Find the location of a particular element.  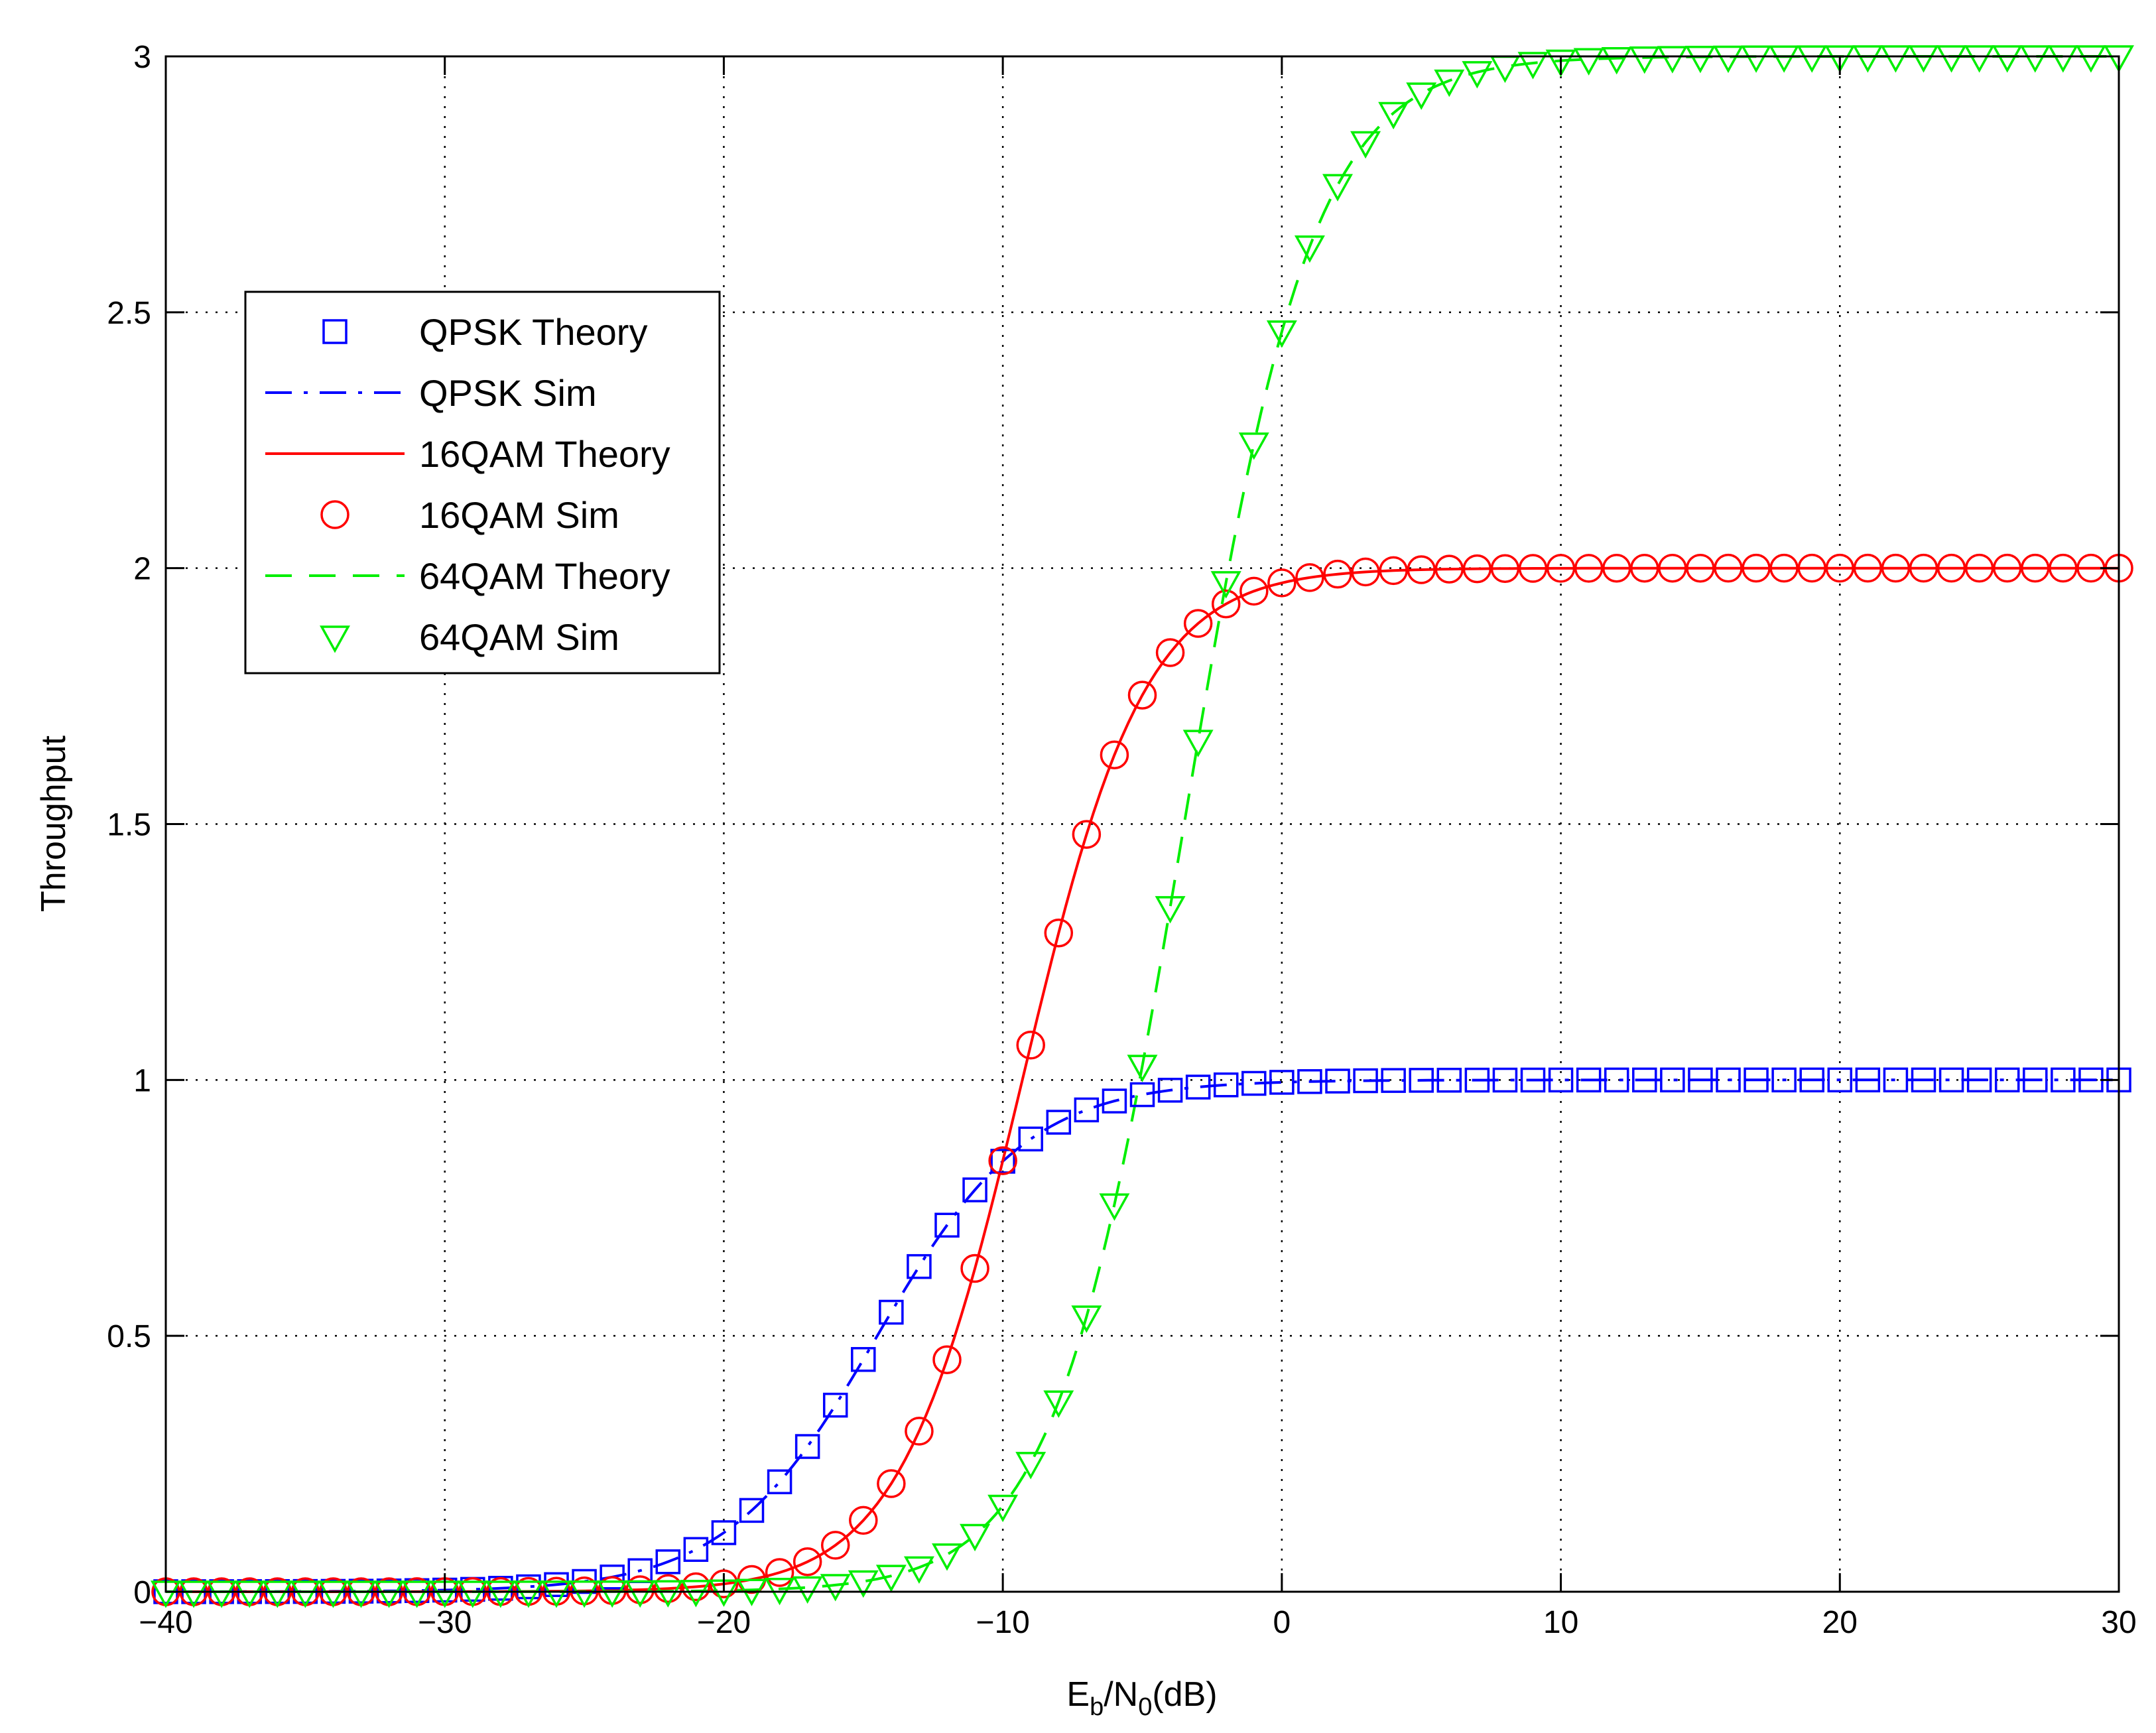

y-tick-label: 0 is located at coordinates (142, 1592).